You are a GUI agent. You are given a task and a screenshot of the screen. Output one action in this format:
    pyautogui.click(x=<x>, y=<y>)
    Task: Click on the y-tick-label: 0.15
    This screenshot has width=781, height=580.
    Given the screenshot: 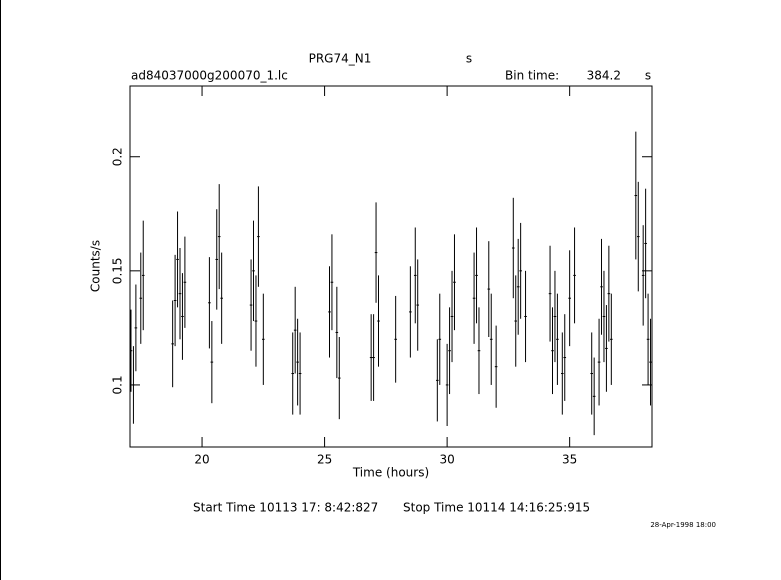 What is the action you would take?
    pyautogui.click(x=118, y=270)
    